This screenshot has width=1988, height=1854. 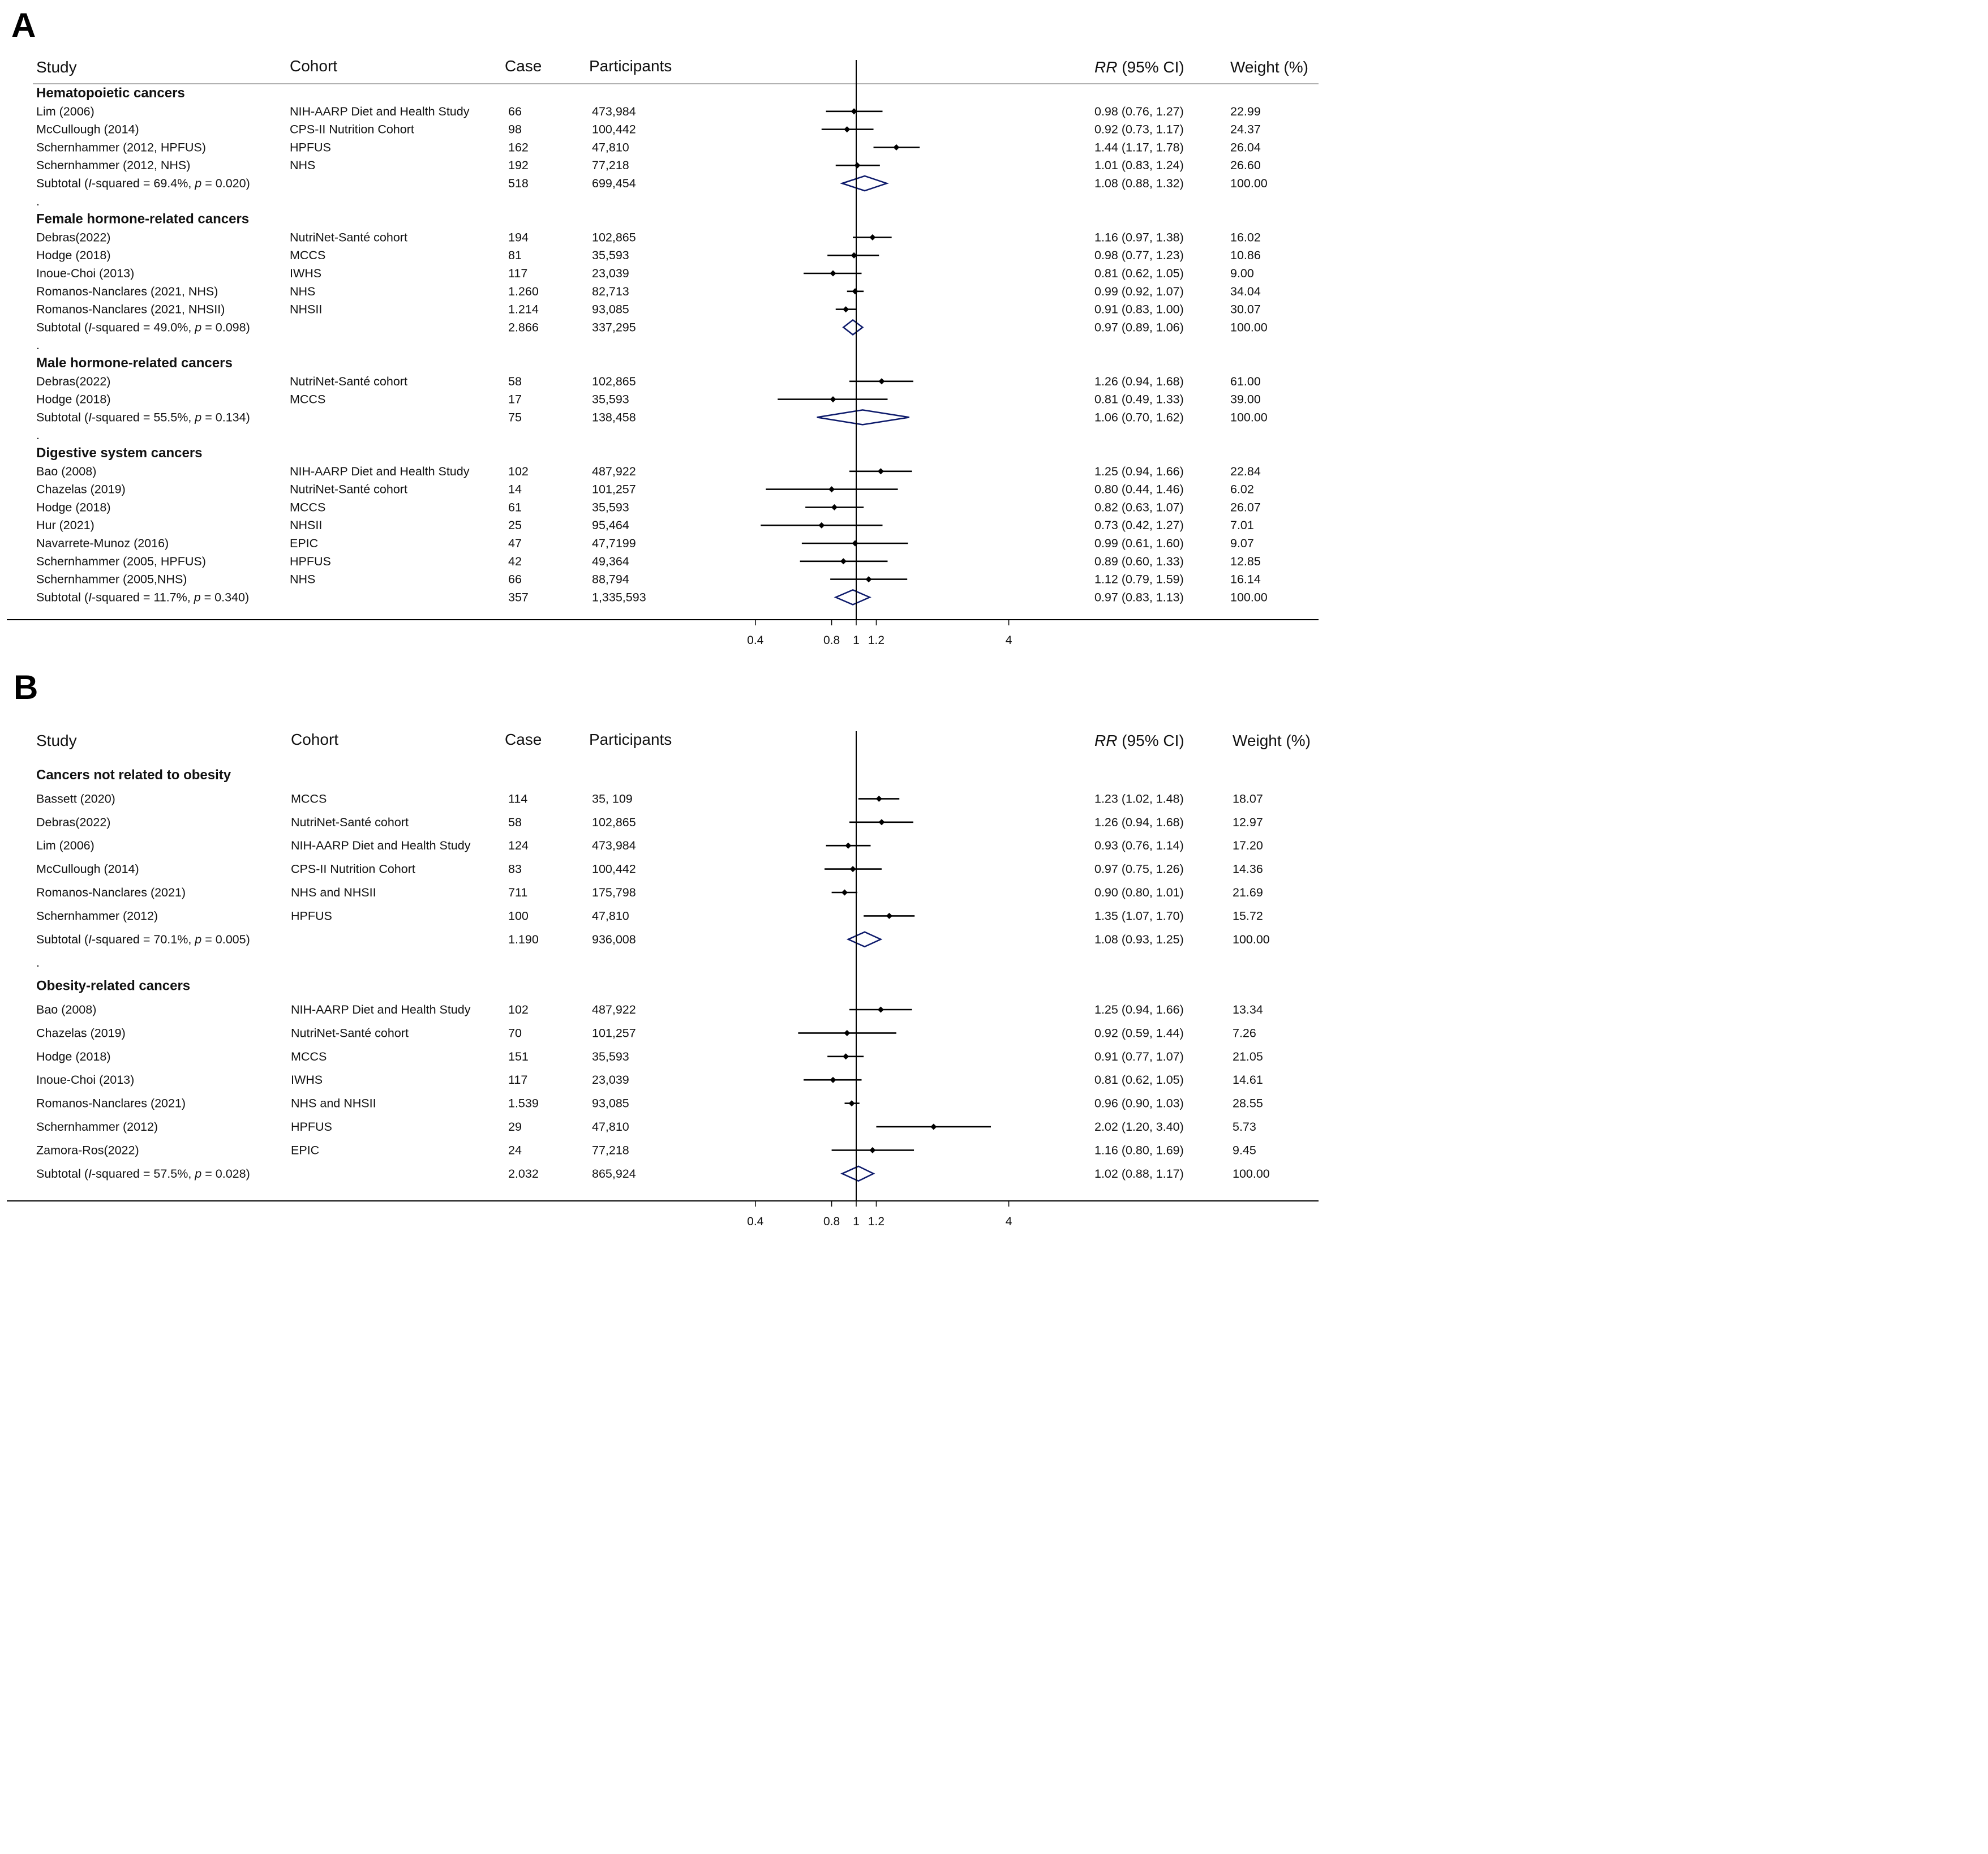 What do you see at coordinates (614, 472) in the screenshot?
I see `participant-count: 487,922` at bounding box center [614, 472].